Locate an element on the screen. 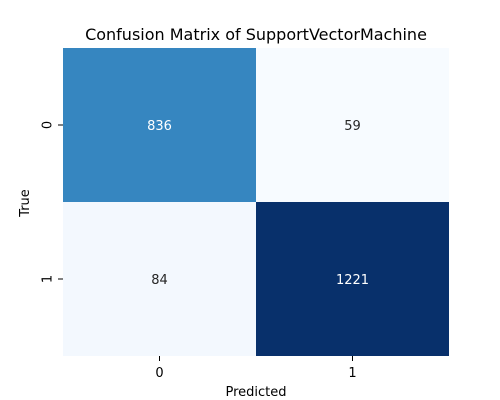  y-tick-label: 0 is located at coordinates (48, 125).